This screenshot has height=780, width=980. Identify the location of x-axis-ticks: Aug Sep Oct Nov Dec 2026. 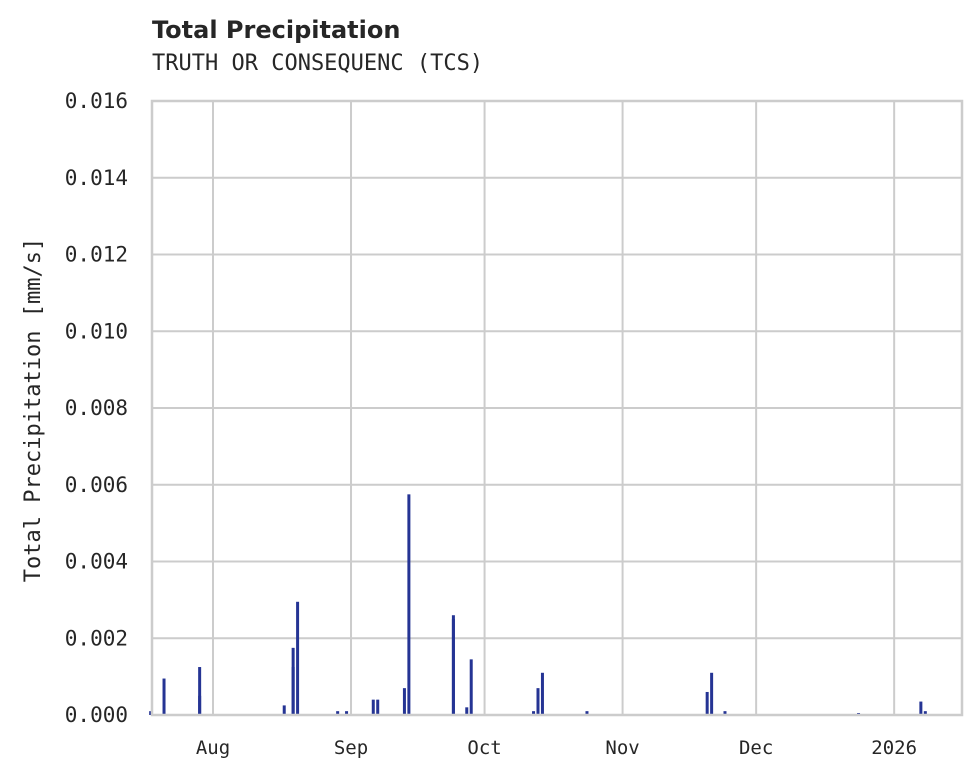
(556, 748).